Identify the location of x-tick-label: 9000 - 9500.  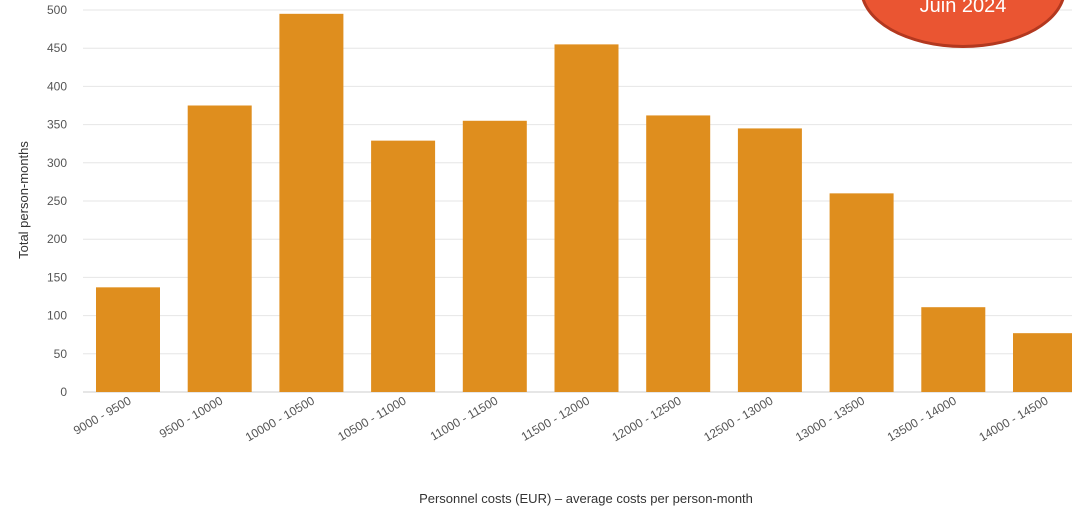
(102, 415).